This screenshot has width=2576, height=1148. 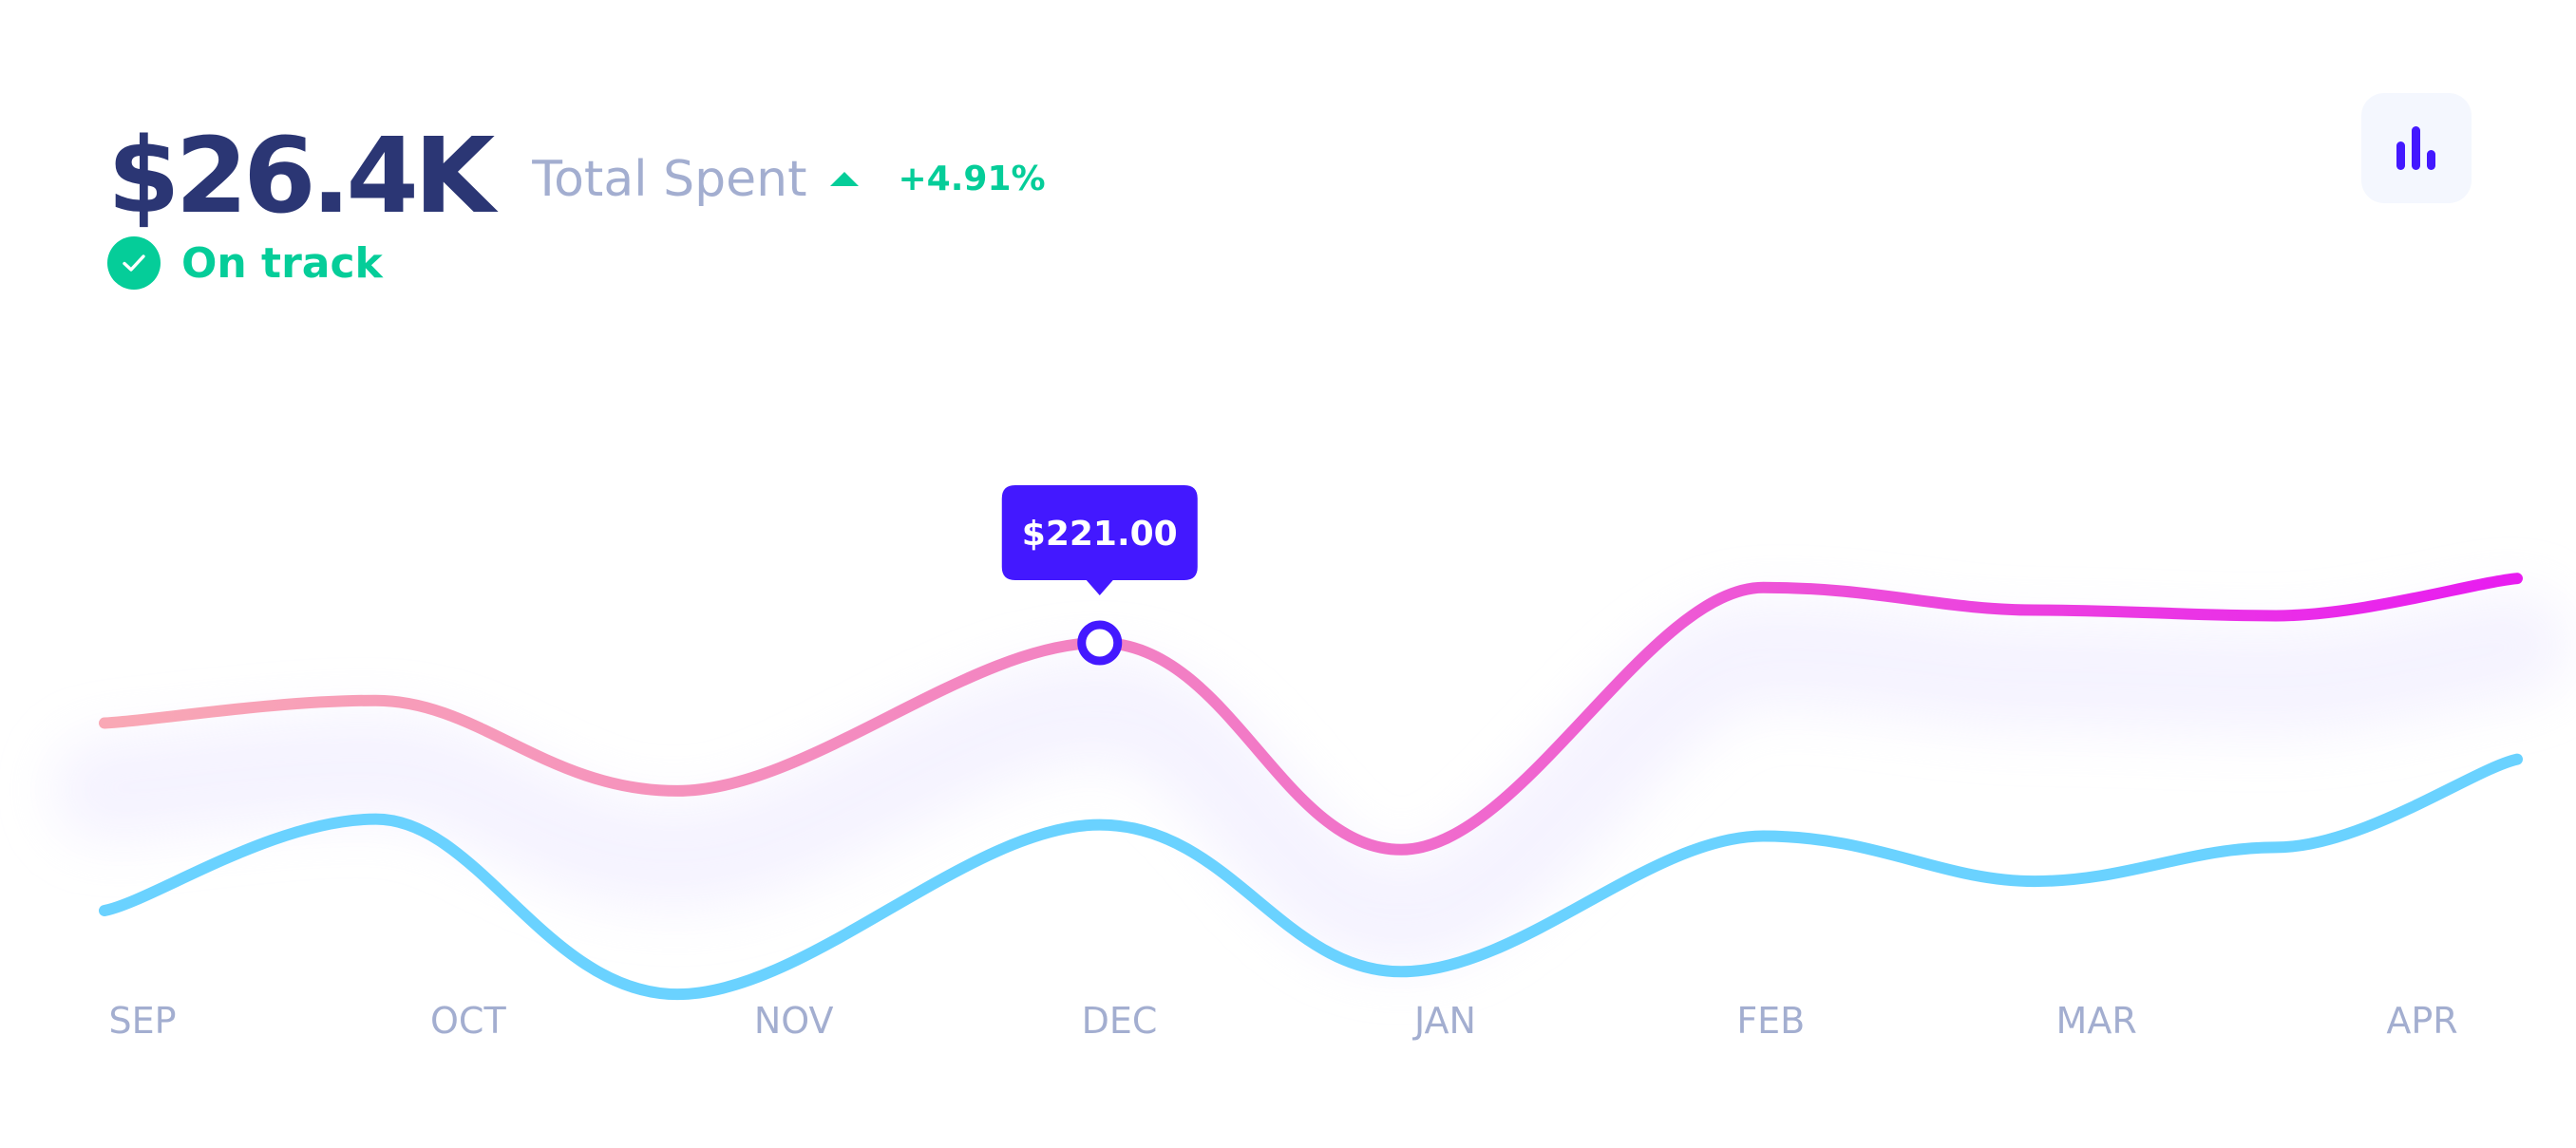 I want to click on x-tick-label: APR, so click(x=2421, y=1021).